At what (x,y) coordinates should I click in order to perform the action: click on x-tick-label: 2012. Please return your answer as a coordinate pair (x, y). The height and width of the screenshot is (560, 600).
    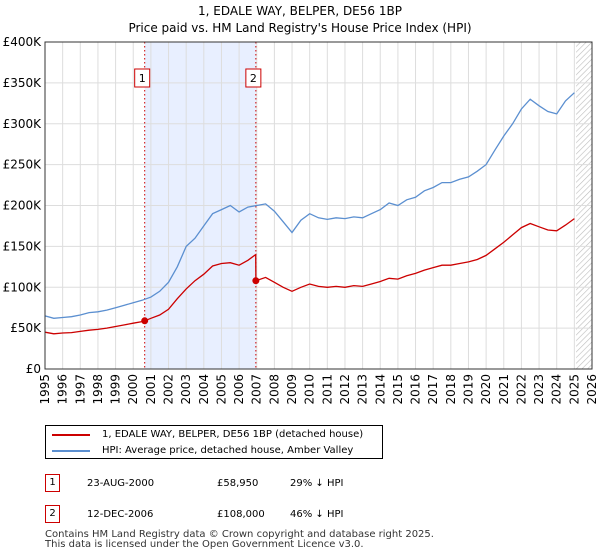
    Looking at the image, I should click on (345, 389).